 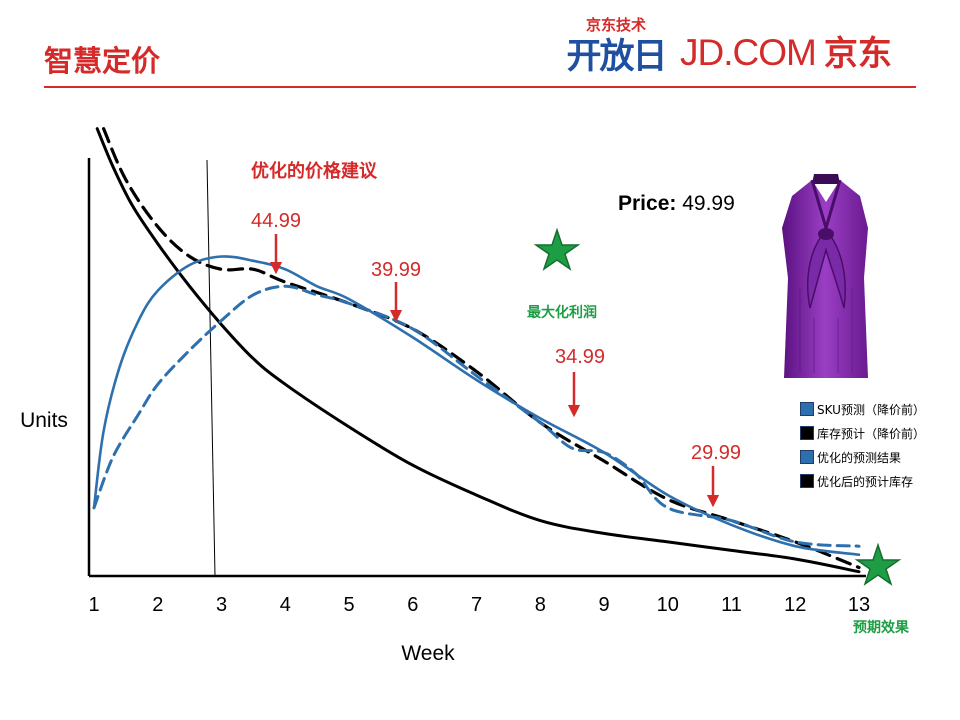 I want to click on jd-logo-cn: 京东, so click(x=857, y=54).